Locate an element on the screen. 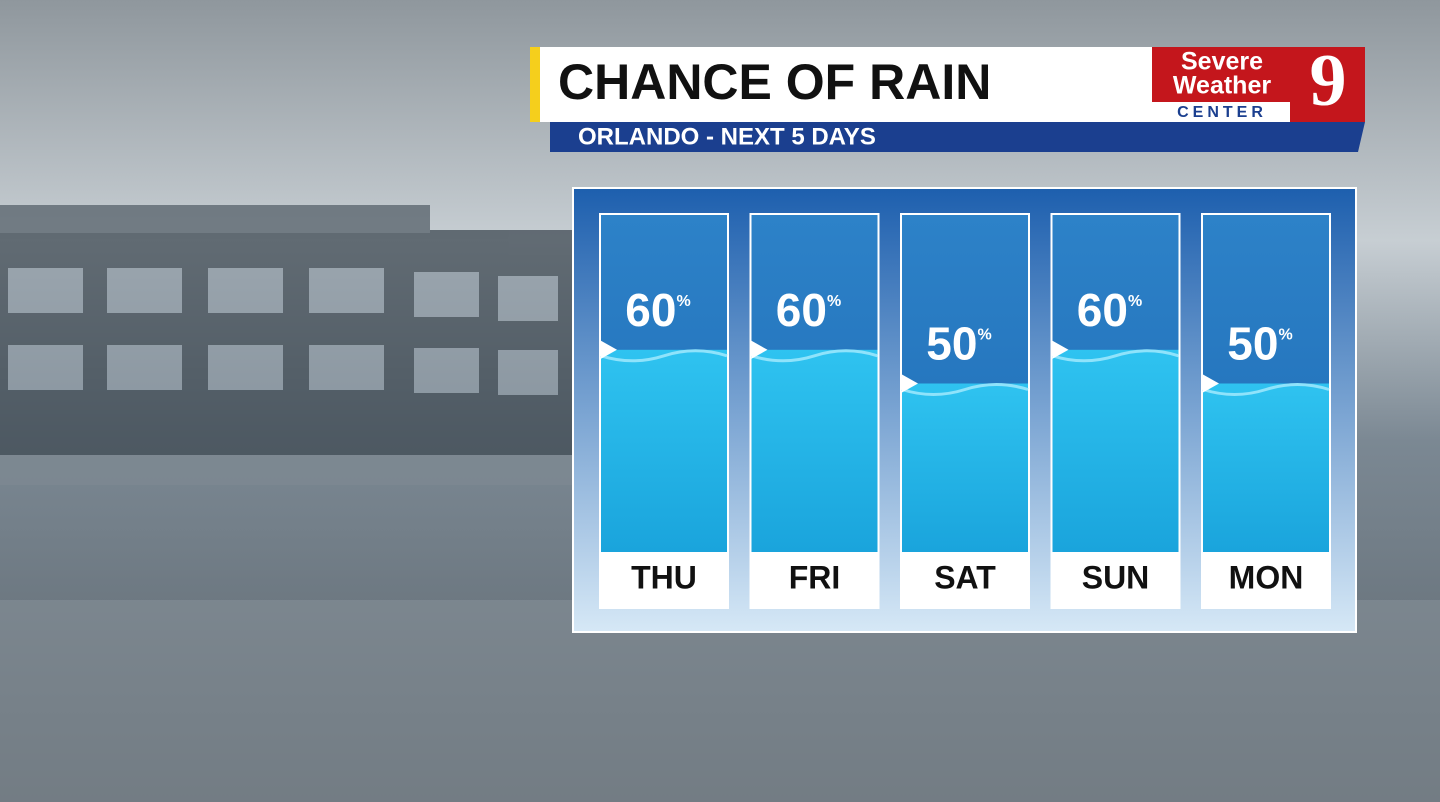 This screenshot has width=1440, height=802. logo-channel: 9 is located at coordinates (1328, 81).